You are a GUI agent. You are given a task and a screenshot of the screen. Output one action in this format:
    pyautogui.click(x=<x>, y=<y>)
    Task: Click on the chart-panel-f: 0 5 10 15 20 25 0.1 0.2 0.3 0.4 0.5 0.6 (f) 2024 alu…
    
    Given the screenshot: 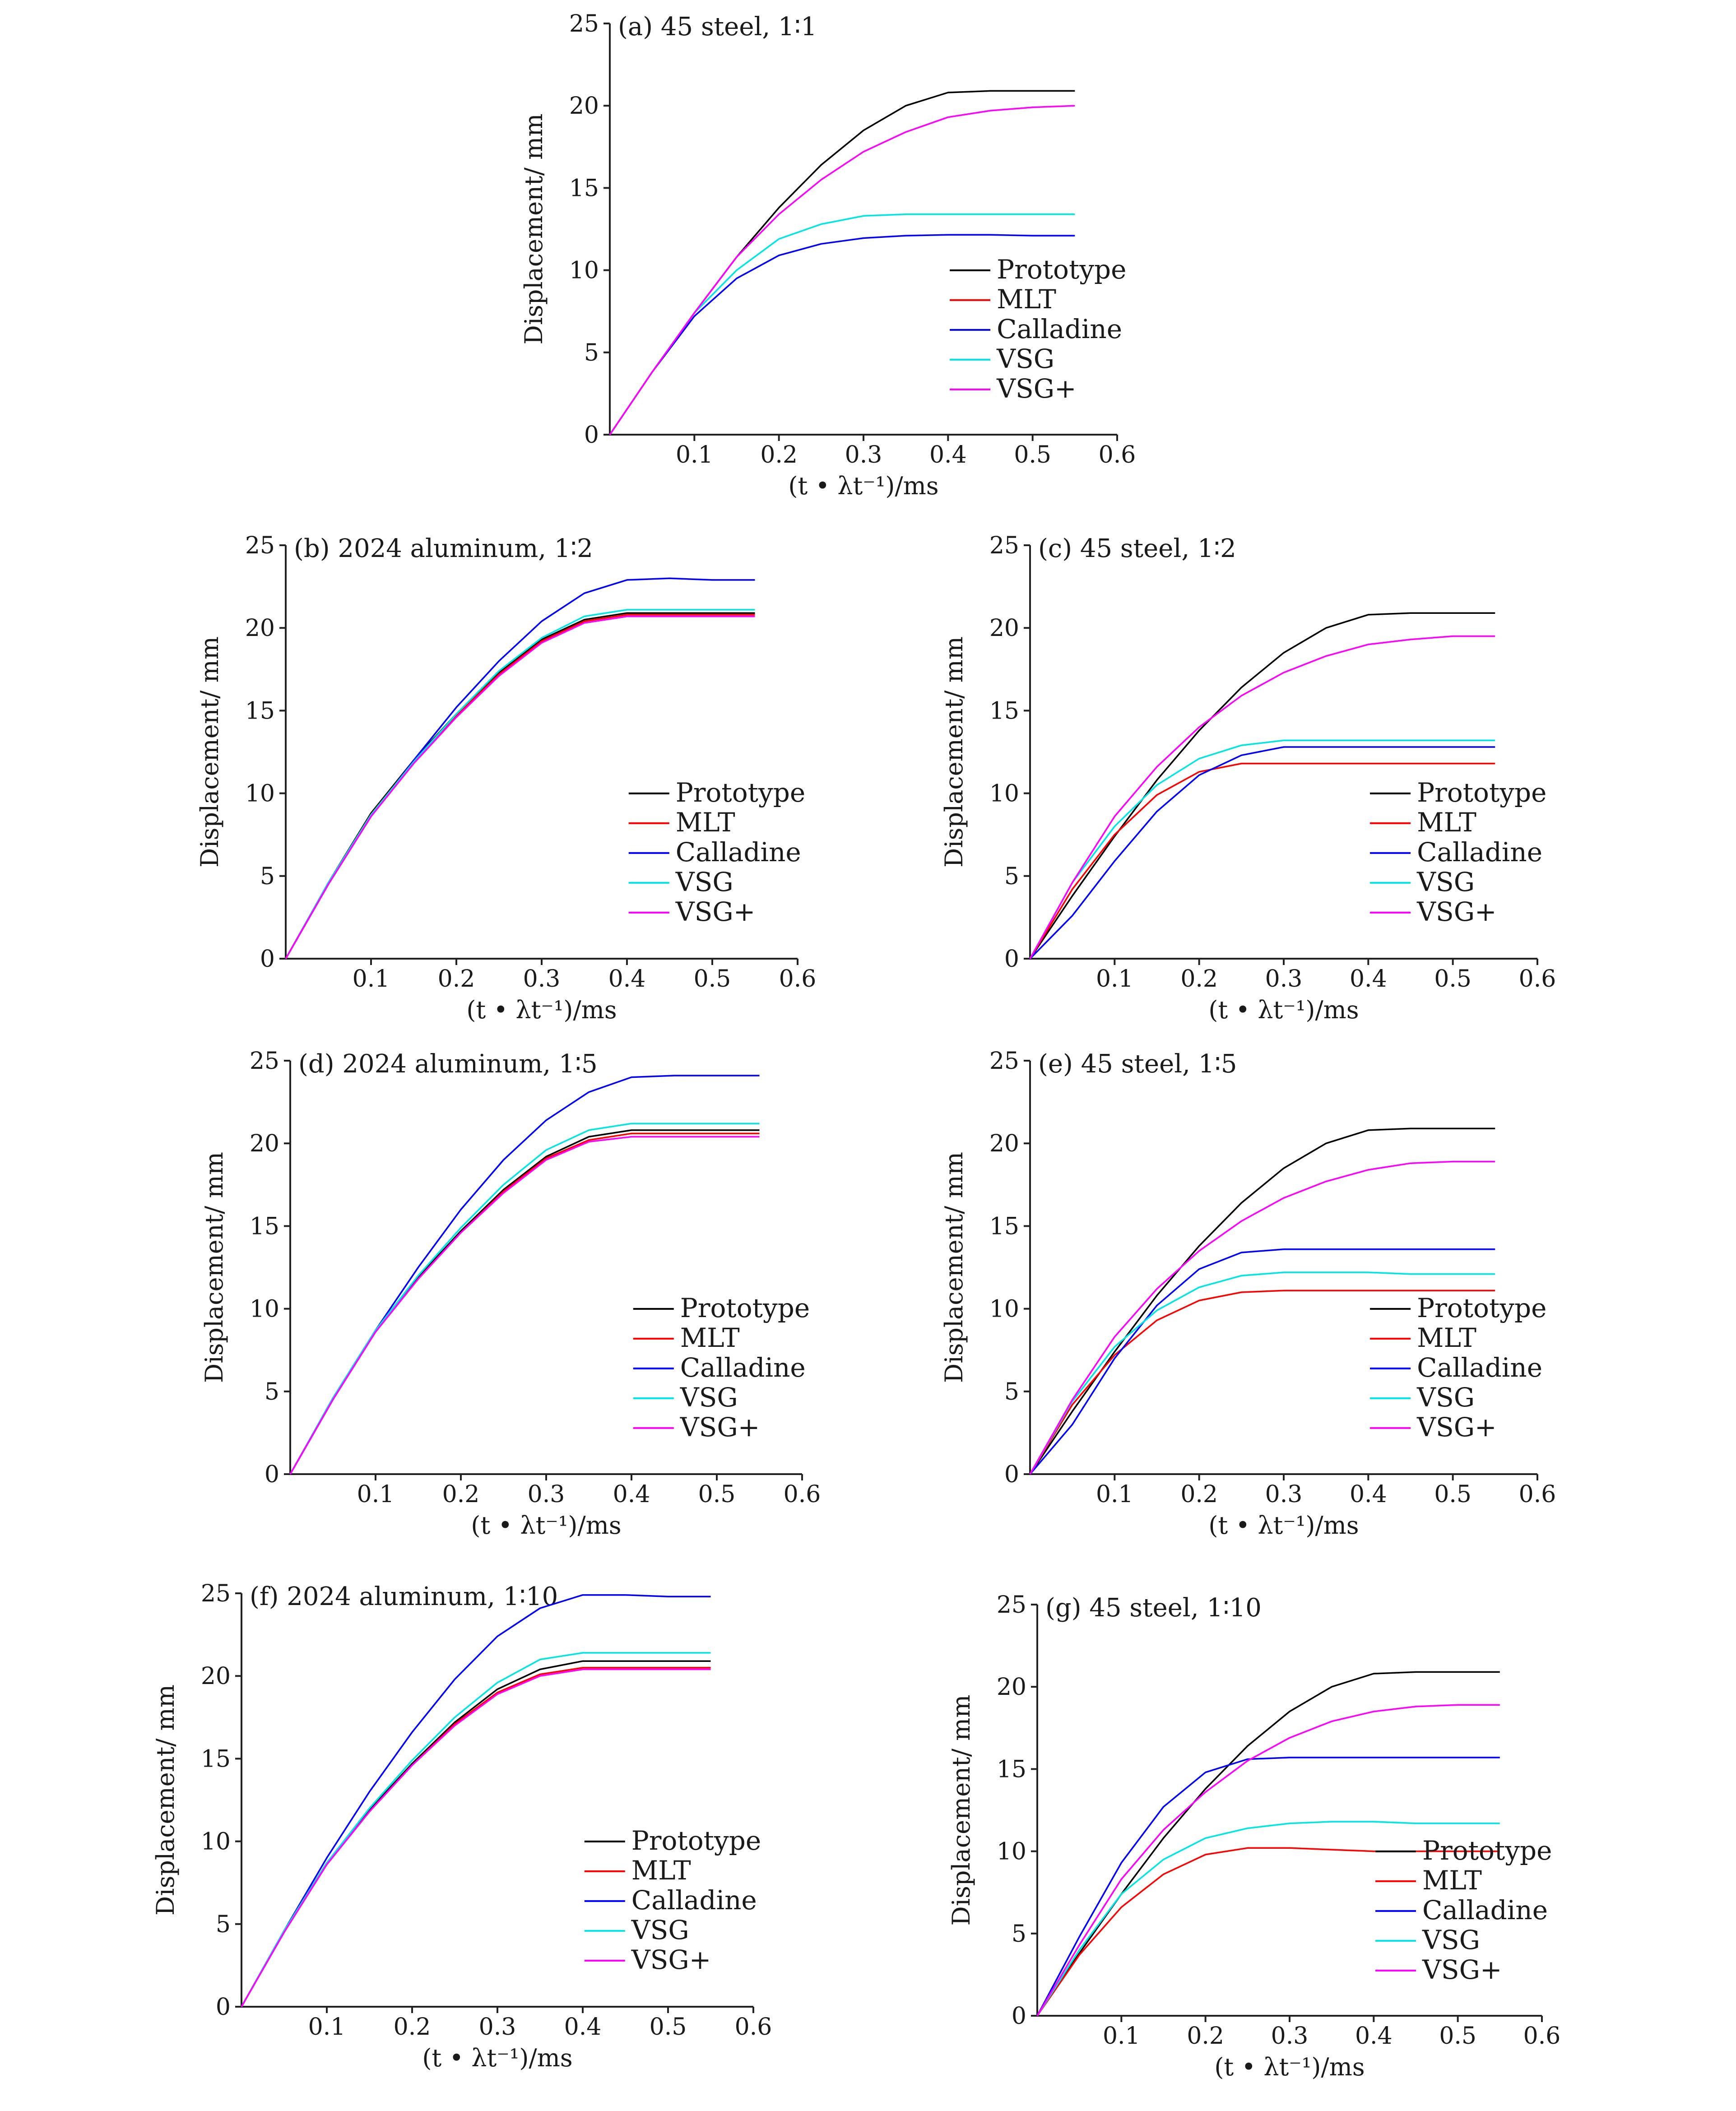 What is the action you would take?
    pyautogui.click(x=462, y=1826)
    